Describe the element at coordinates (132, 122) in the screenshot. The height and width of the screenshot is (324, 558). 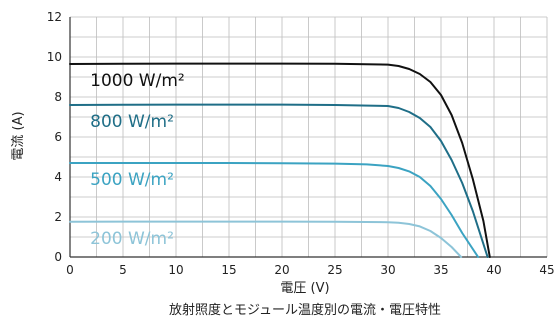
I see `series-label-1: 800 W/m²` at that location.